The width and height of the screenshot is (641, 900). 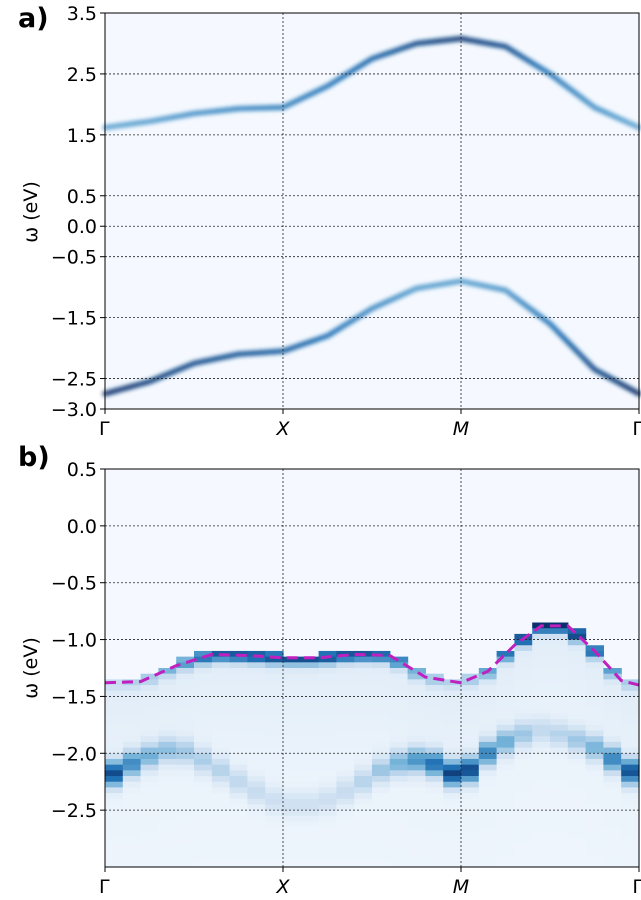 What do you see at coordinates (636, 392) in the screenshot?
I see `panel-a-band-2-segment` at bounding box center [636, 392].